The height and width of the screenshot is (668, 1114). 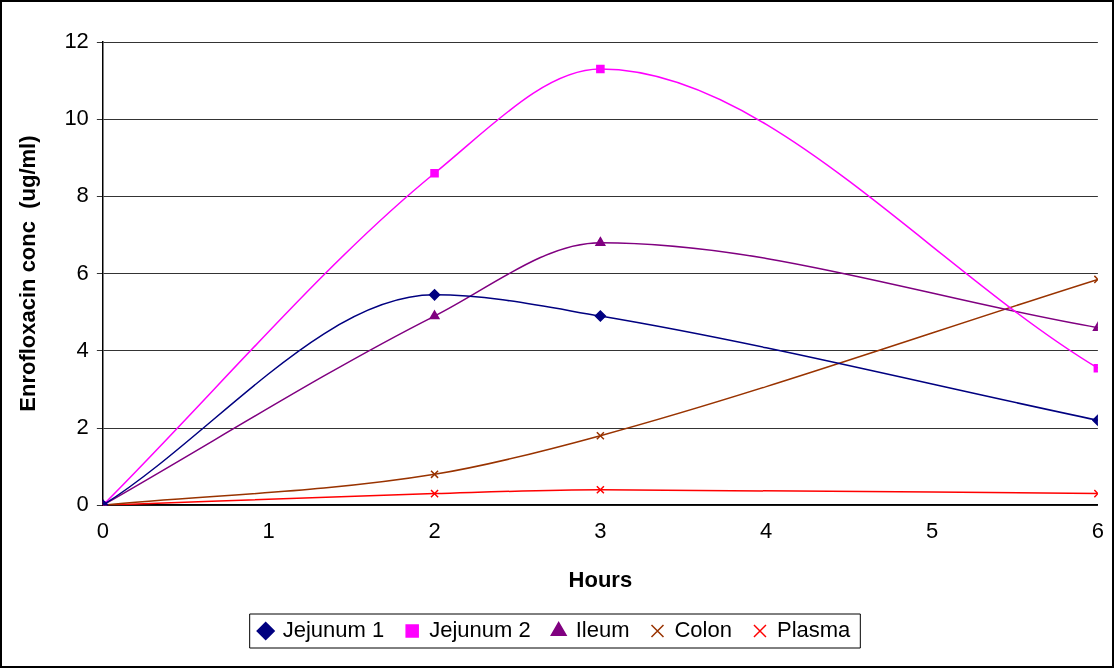 What do you see at coordinates (602, 630) in the screenshot?
I see `legend-label: Ileum` at bounding box center [602, 630].